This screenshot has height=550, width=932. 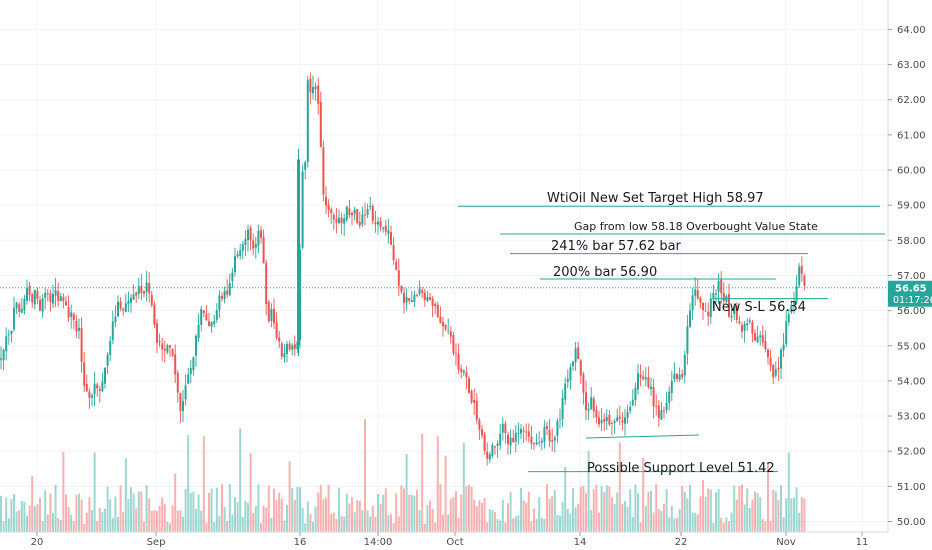 What do you see at coordinates (444, 539) in the screenshot?
I see `time-axis: 20 Sep 16 14:00 Oct 14 22 Nov 11` at bounding box center [444, 539].